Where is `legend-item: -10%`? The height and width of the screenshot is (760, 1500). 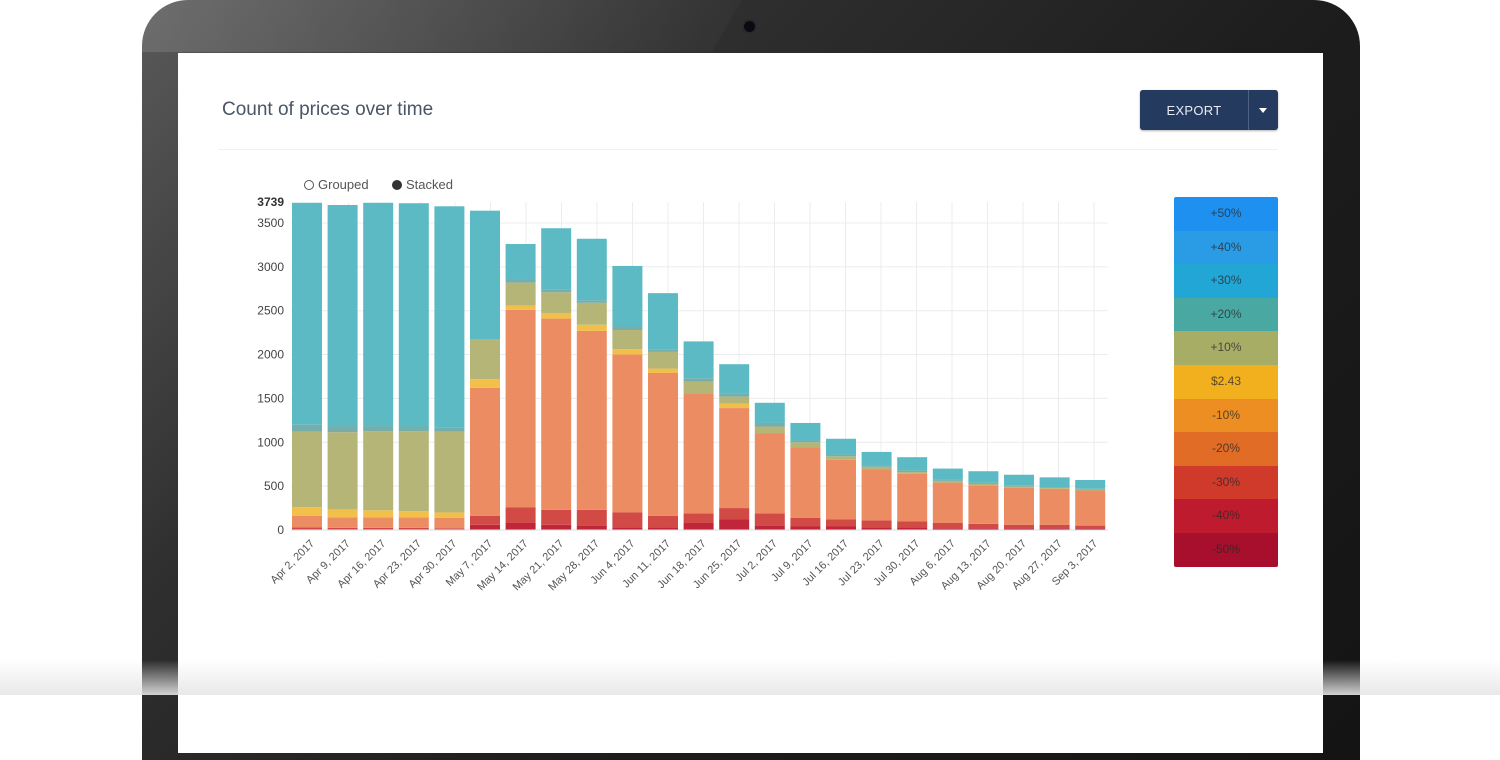
legend-item: -10% is located at coordinates (1226, 415).